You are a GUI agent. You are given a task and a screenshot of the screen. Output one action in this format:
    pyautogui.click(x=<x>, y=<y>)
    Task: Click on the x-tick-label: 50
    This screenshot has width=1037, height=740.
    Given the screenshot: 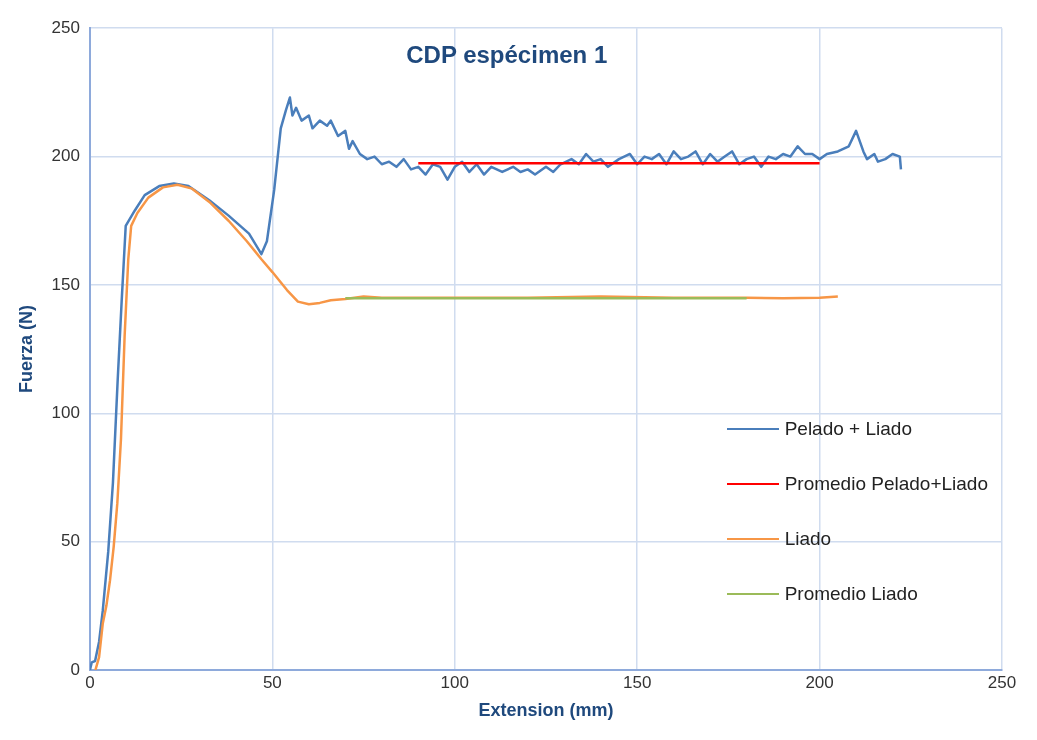 What is the action you would take?
    pyautogui.click(x=272, y=682)
    